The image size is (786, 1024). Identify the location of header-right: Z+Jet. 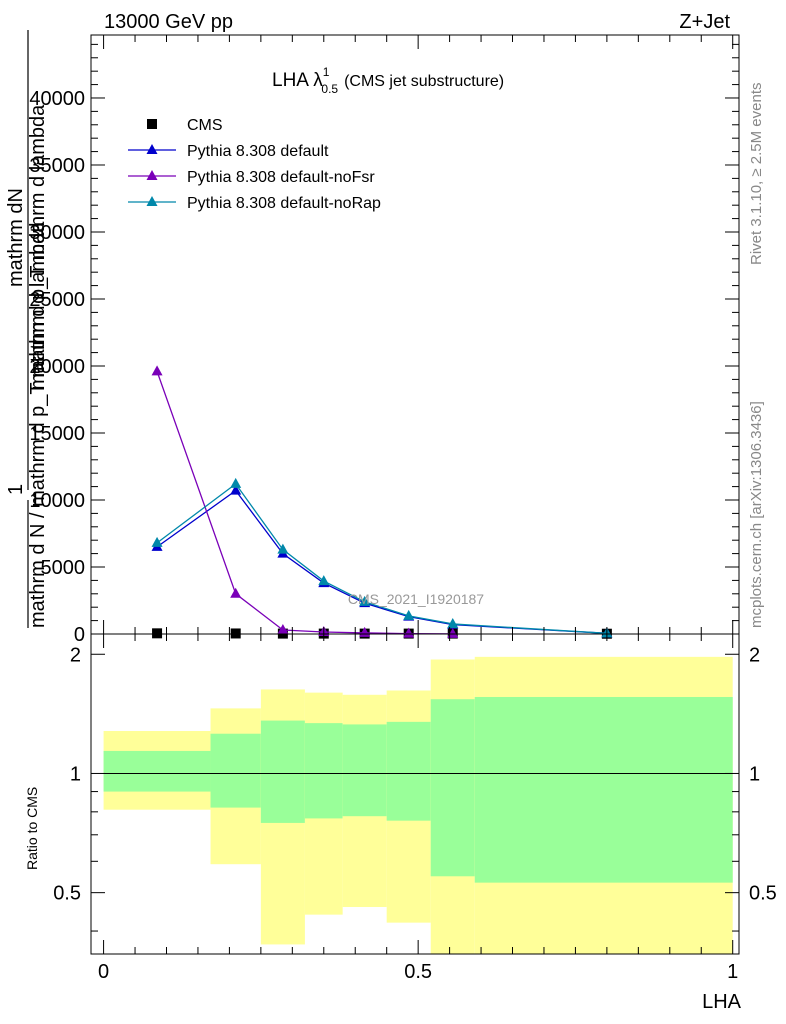
(704, 22).